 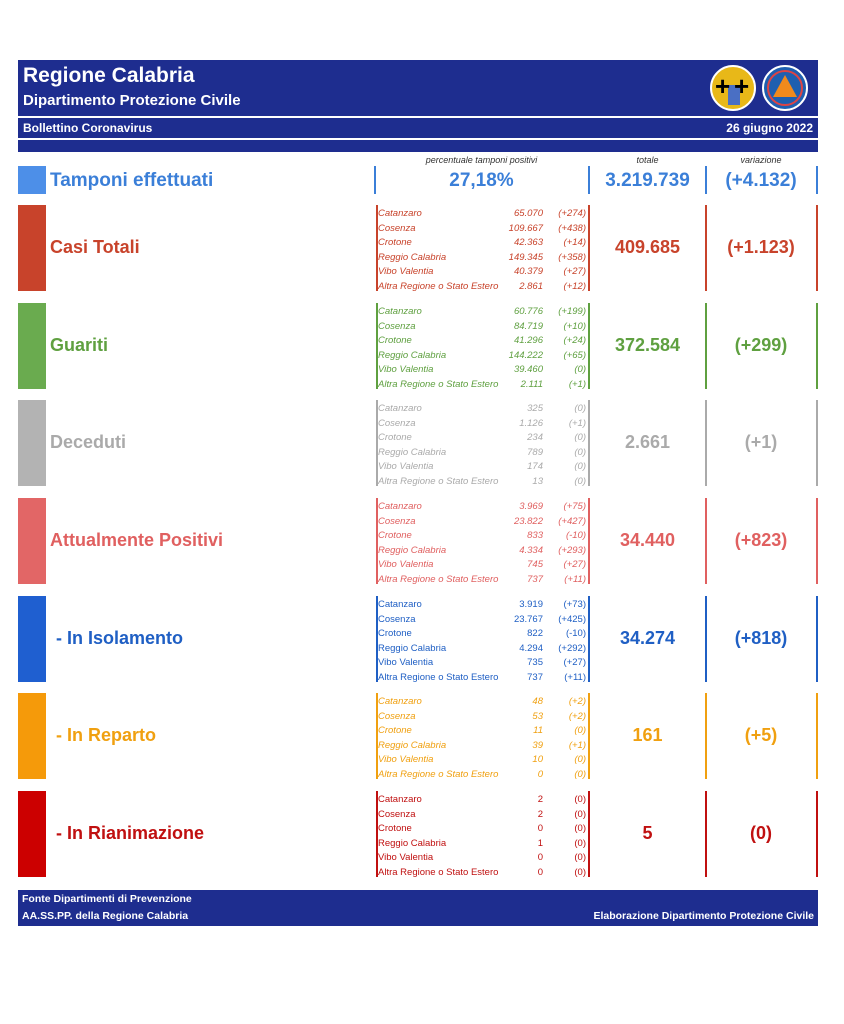 What do you see at coordinates (137, 540) in the screenshot?
I see `section-label: Attualmente Positivi` at bounding box center [137, 540].